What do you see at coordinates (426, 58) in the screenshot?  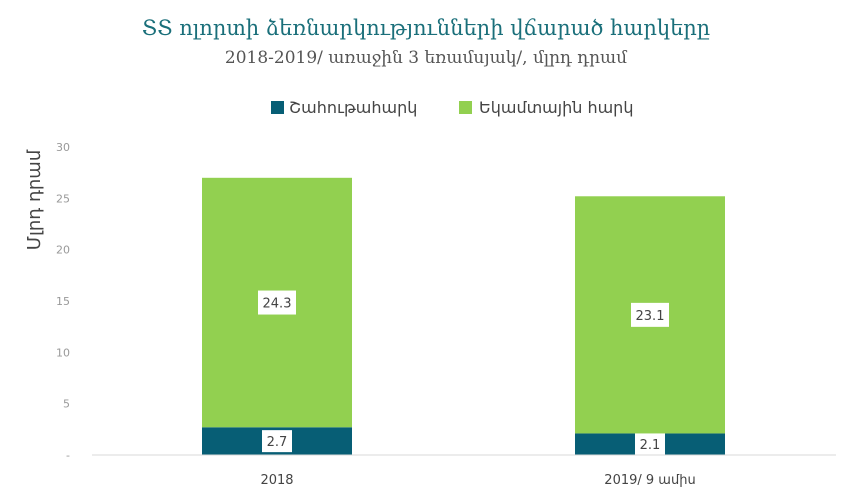 I see `chart-subtitle: 2018-2019/ առաջին 3 եռամսյակ/, մլրդ դրամ` at bounding box center [426, 58].